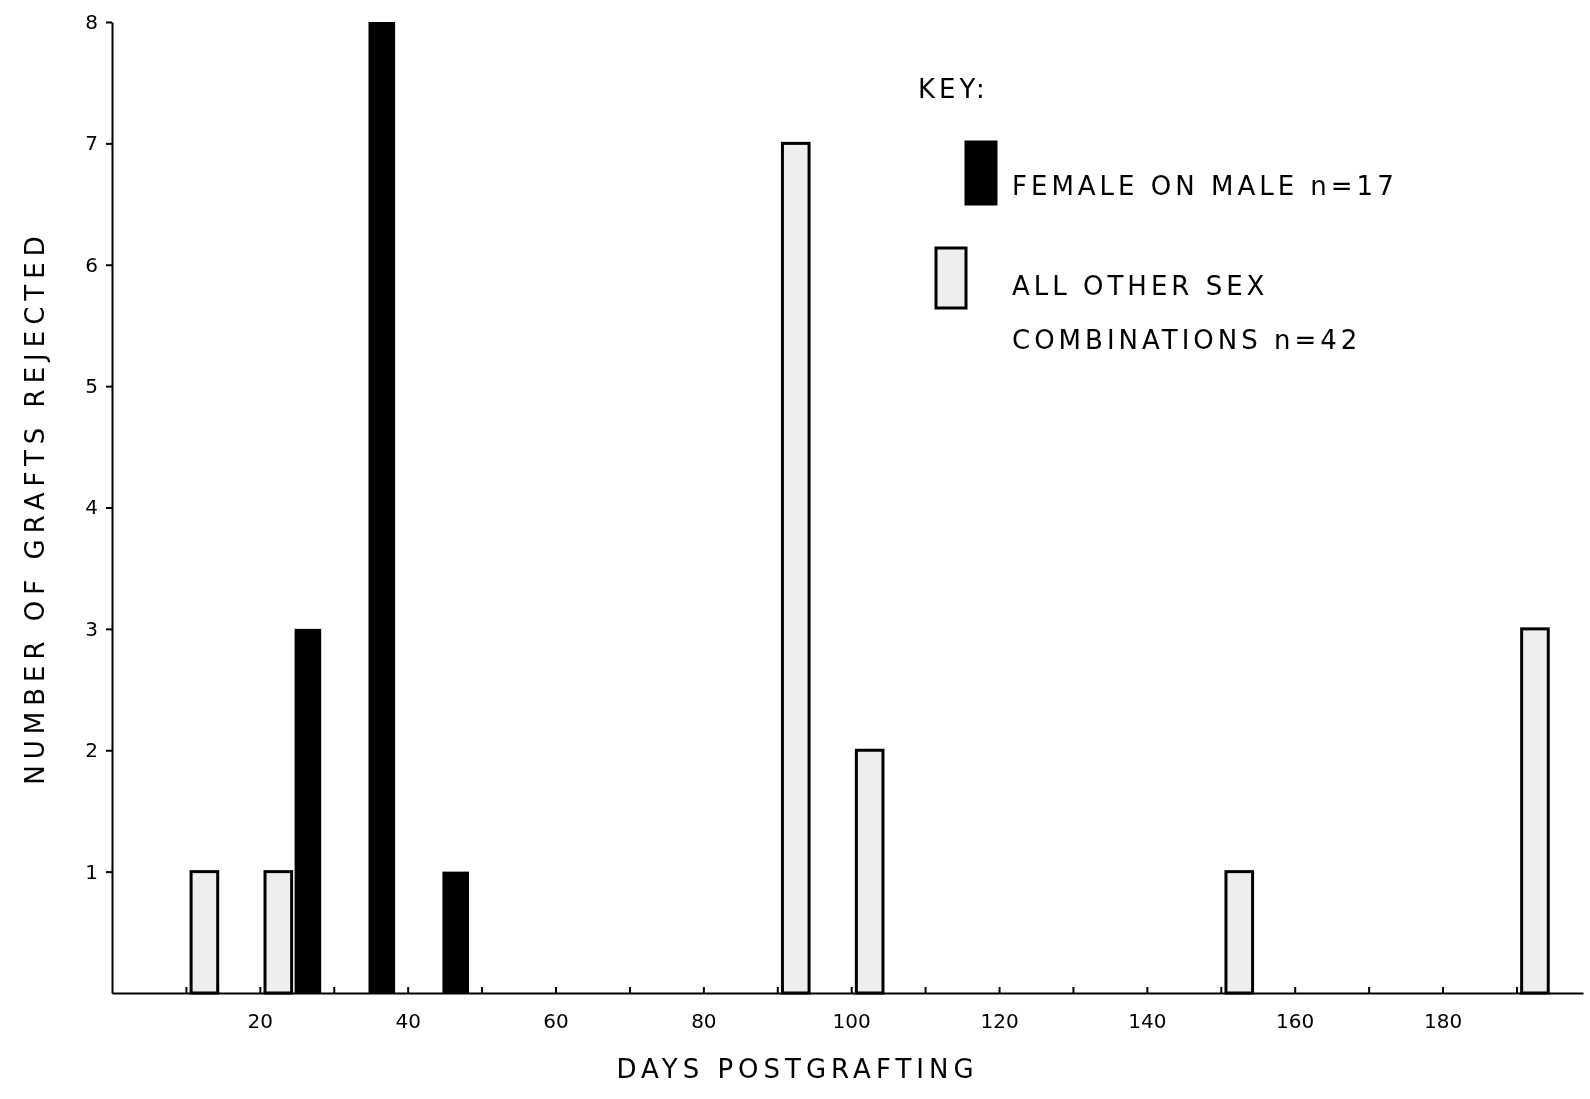 The image size is (1590, 1099). I want to click on y-tick-label: 8, so click(91, 21).